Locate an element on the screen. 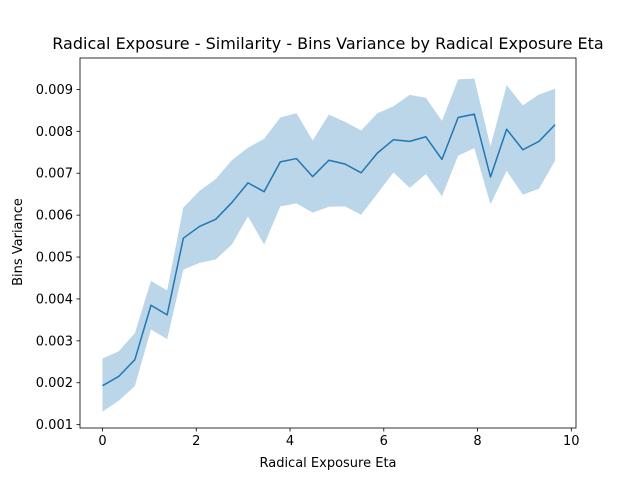 This screenshot has height=480, width=640. y-tick-label: 0.008 is located at coordinates (54, 132).